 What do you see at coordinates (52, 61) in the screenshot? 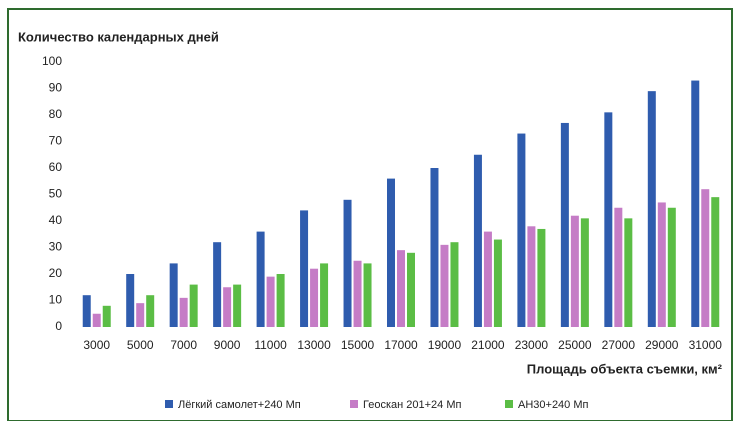
I see `y-tick-label: 100` at bounding box center [52, 61].